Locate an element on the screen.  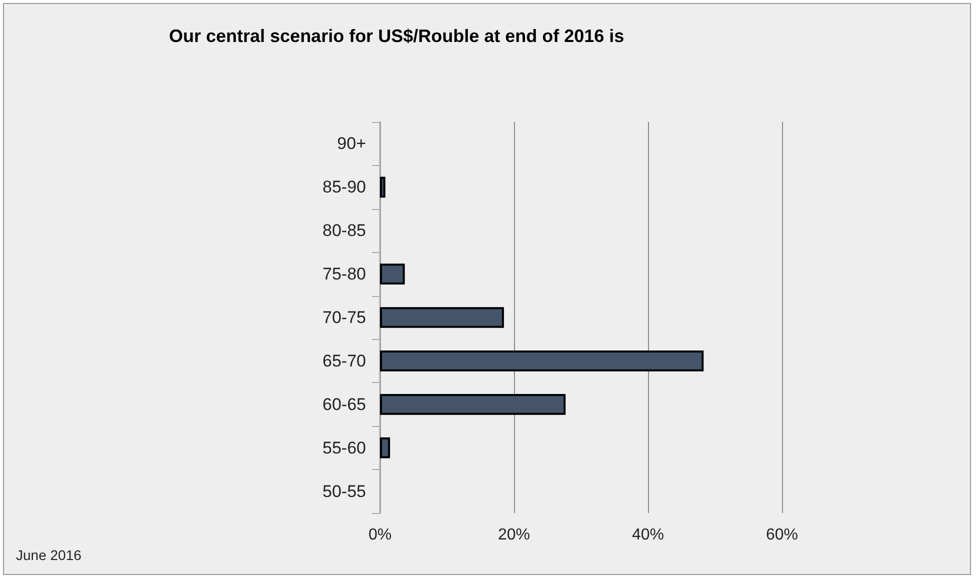
y-tick-label: 85-90 is located at coordinates (344, 187).